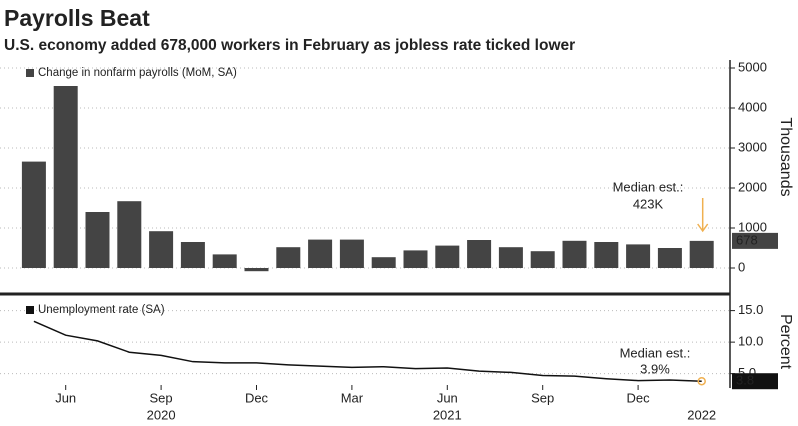 The height and width of the screenshot is (426, 798). What do you see at coordinates (741, 266) in the screenshot?
I see `y-tick-label: 0` at bounding box center [741, 266].